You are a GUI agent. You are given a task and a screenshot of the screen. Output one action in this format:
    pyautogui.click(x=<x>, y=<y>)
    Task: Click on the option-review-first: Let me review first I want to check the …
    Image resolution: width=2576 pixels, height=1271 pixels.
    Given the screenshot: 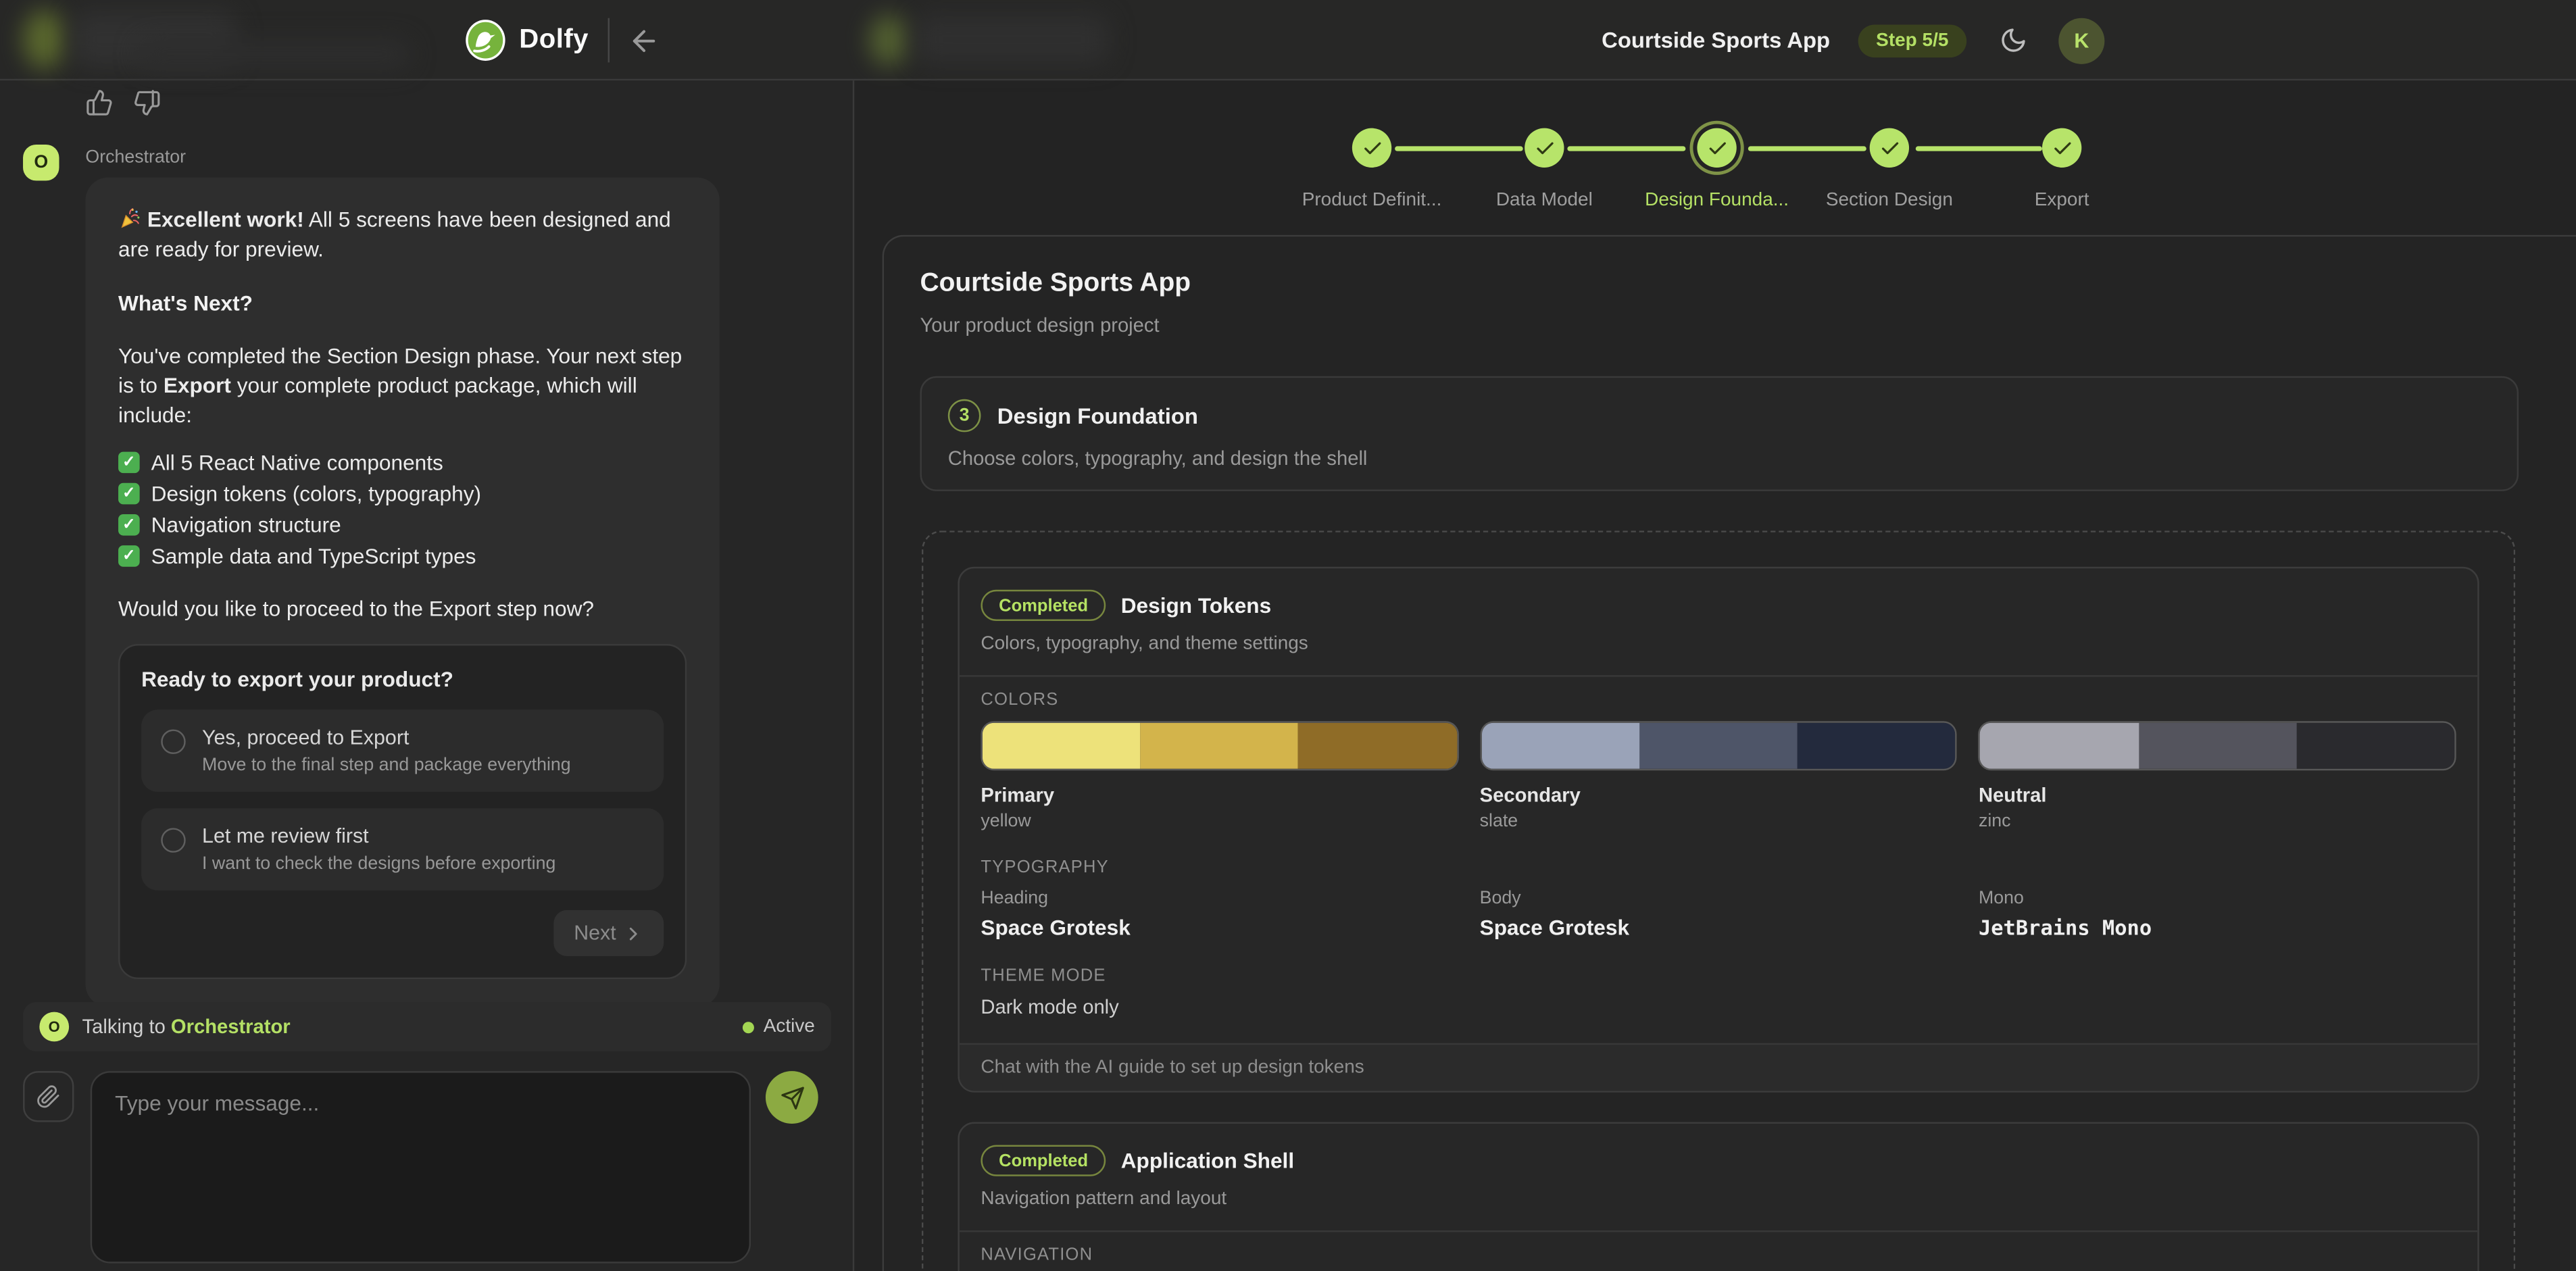 What is the action you would take?
    pyautogui.click(x=402, y=849)
    